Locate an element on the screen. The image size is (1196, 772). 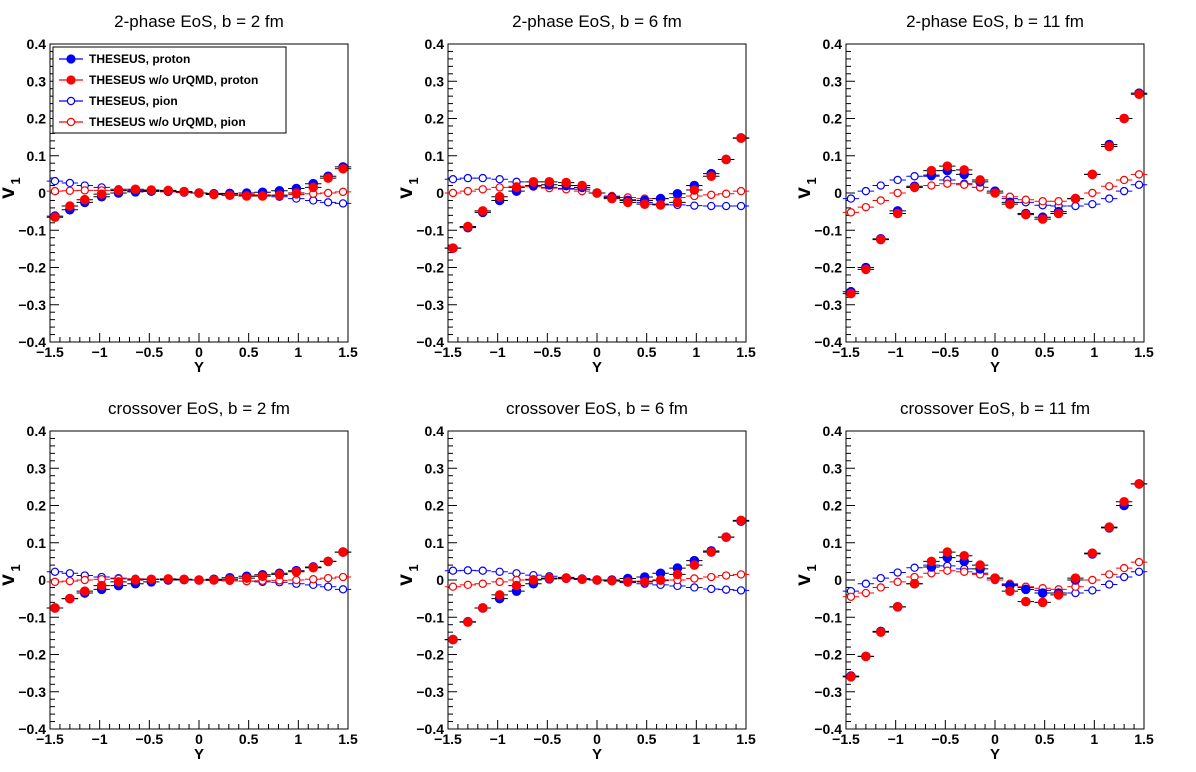
y-tick-label: 0.2 is located at coordinates (833, 119).